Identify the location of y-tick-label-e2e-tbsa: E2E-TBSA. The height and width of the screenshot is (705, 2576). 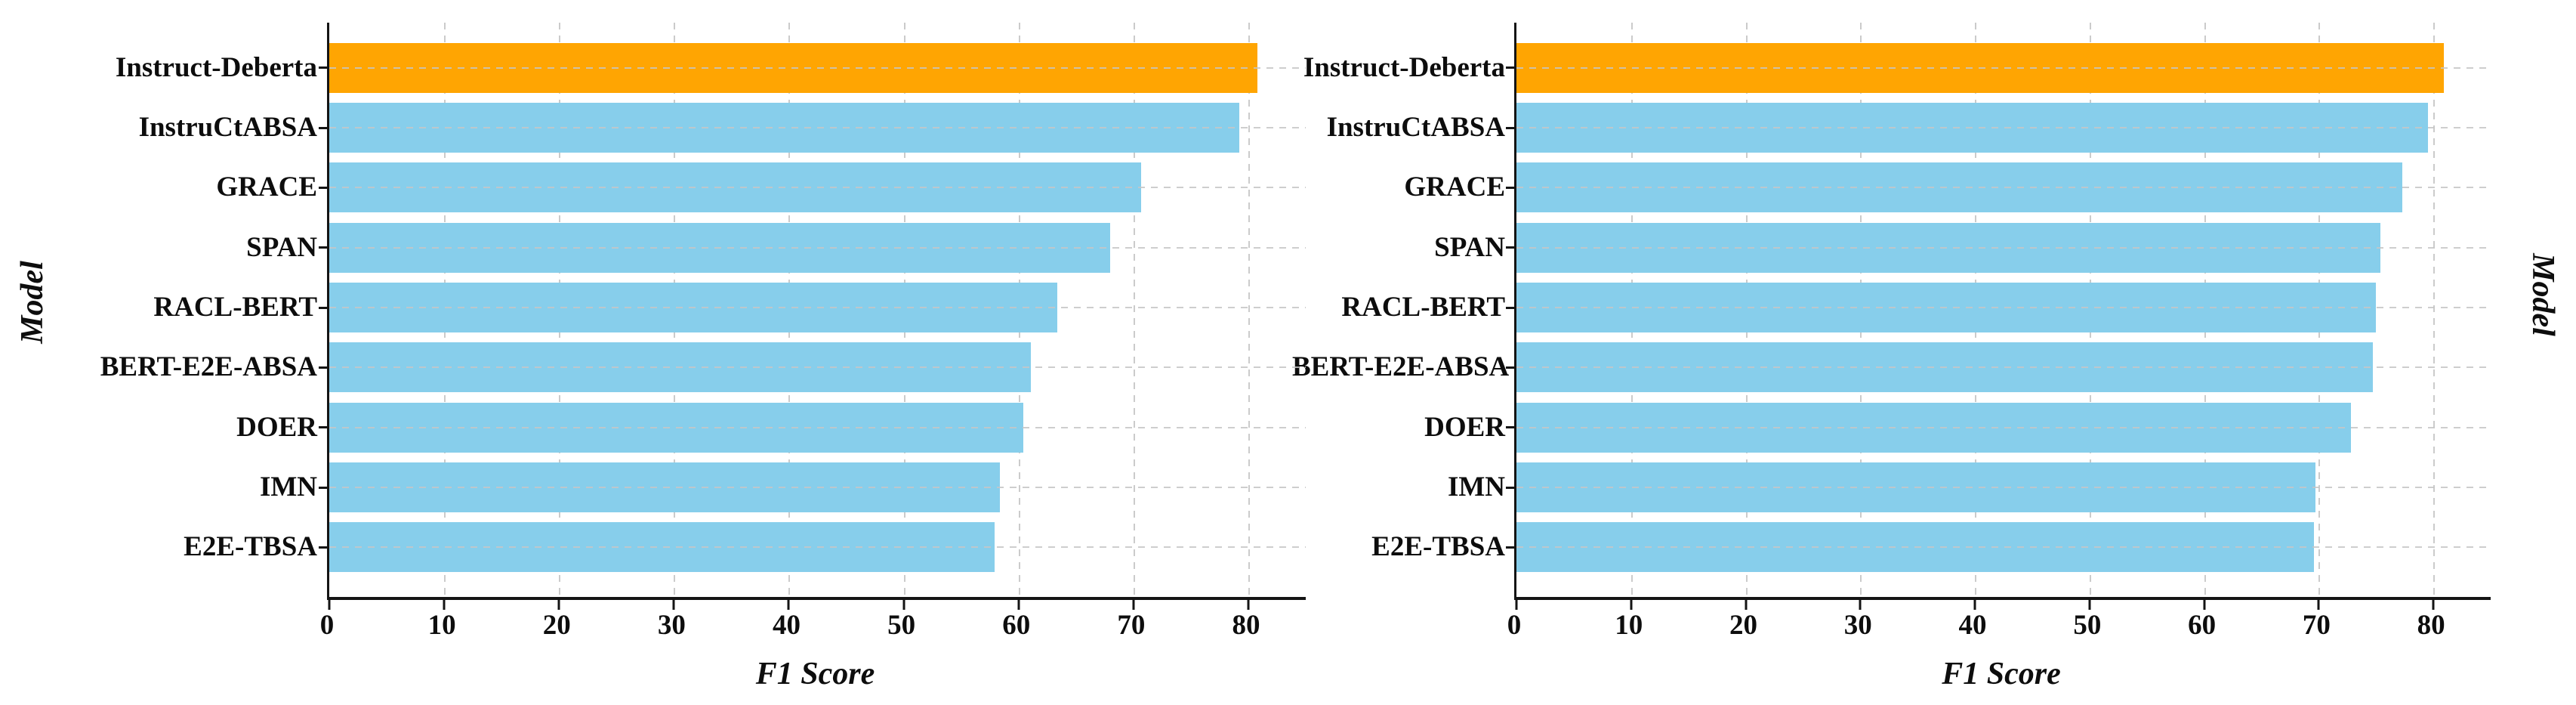
(1438, 547).